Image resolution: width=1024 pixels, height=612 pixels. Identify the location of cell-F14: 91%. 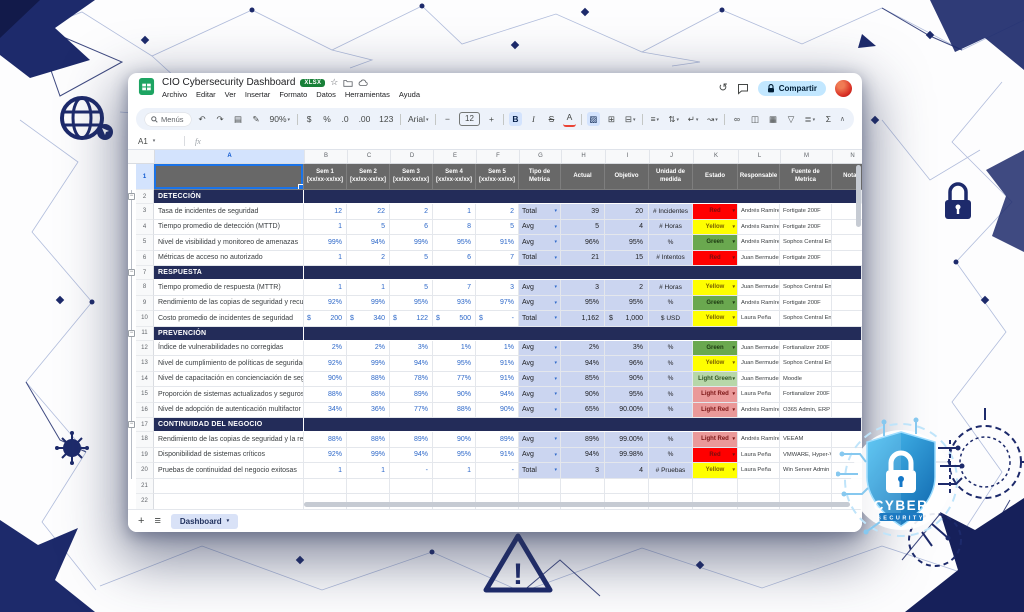
(497, 379).